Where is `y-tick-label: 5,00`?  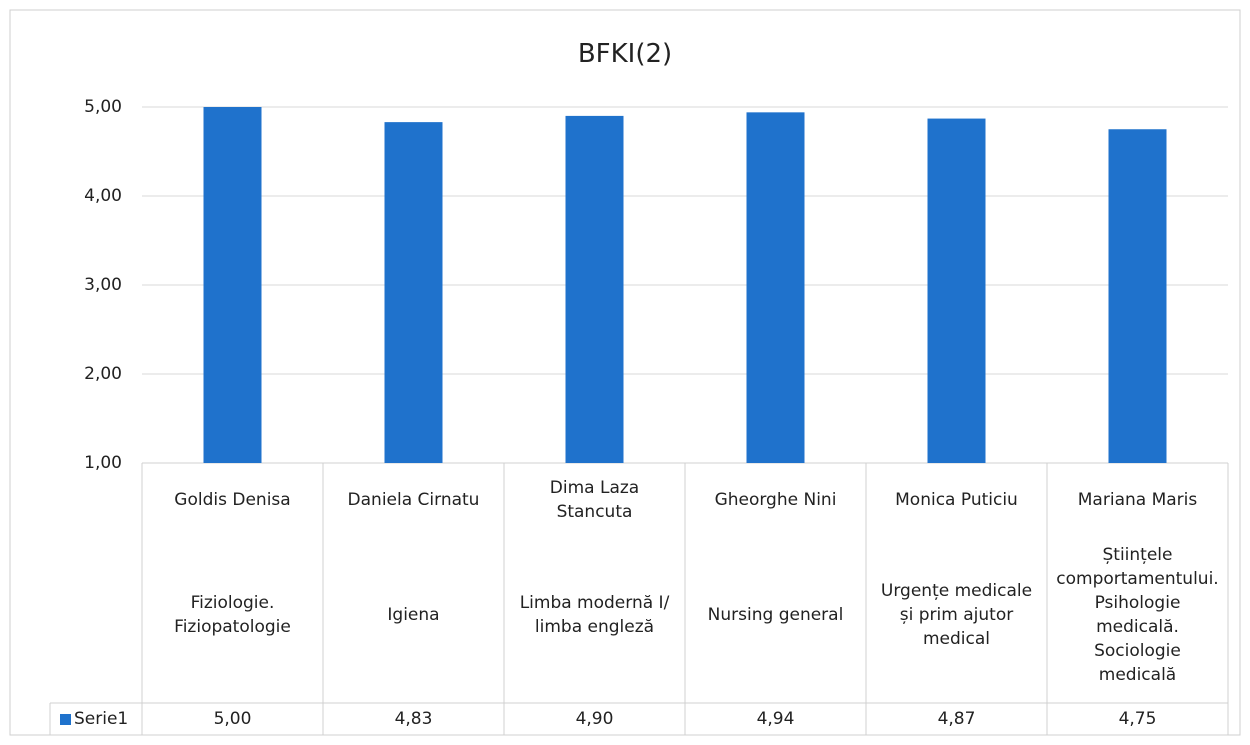
y-tick-label: 5,00 is located at coordinates (103, 107).